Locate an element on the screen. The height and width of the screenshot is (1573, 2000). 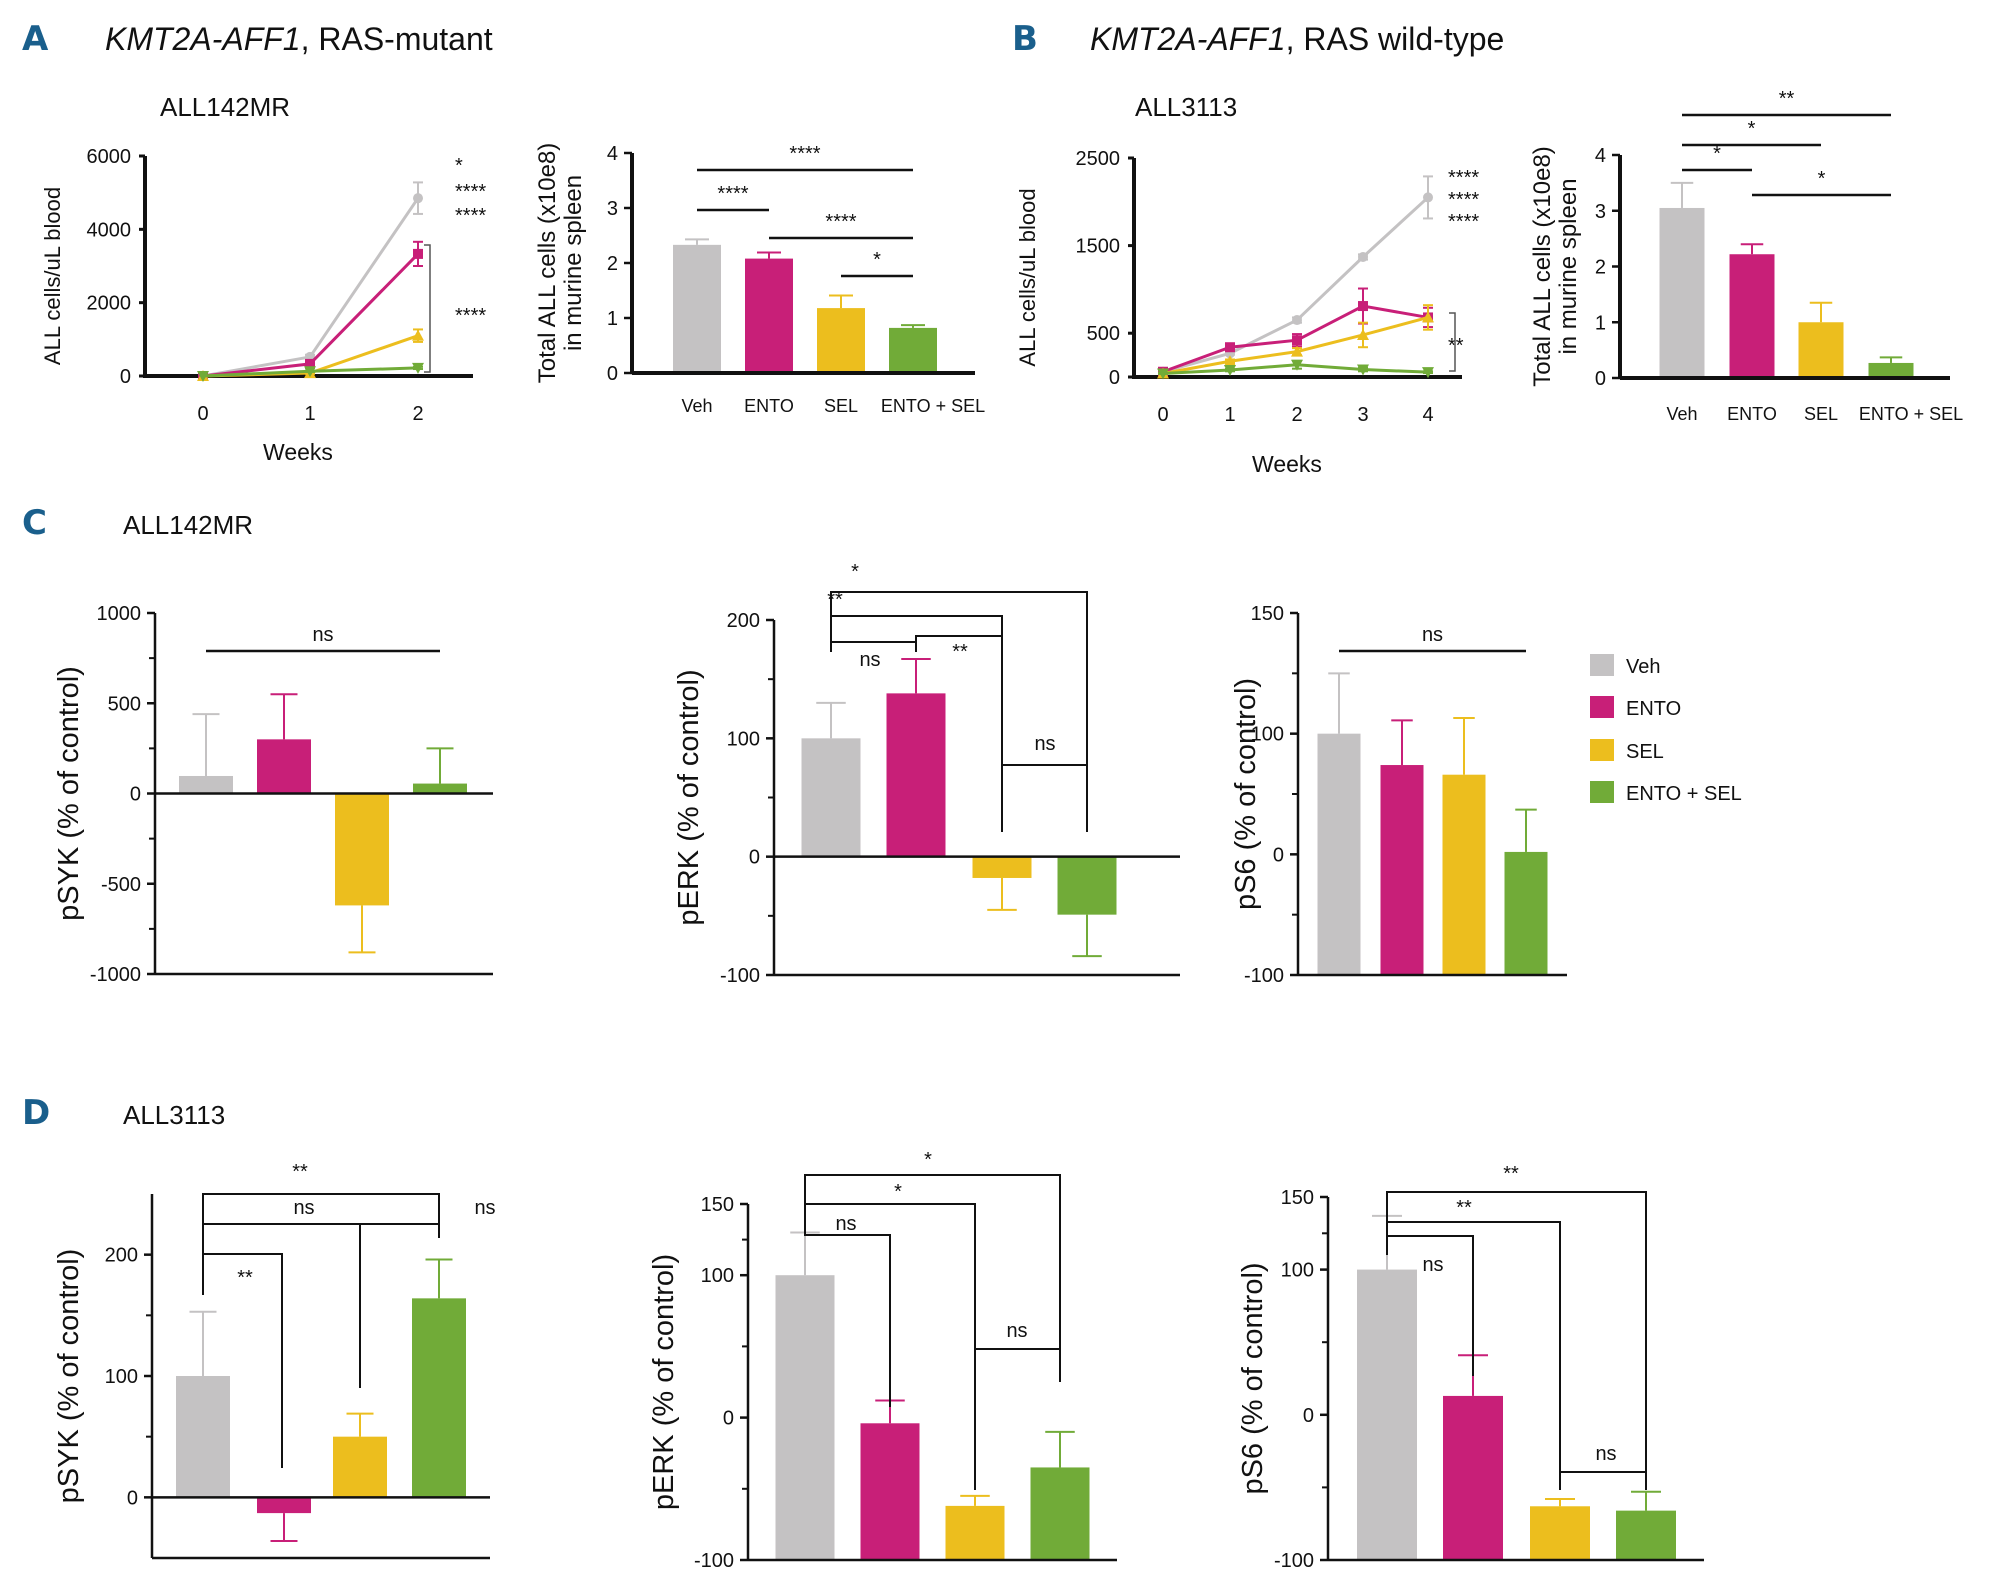
y-axis-title: Total ALL cells (x10e8) is located at coordinates (1542, 266).